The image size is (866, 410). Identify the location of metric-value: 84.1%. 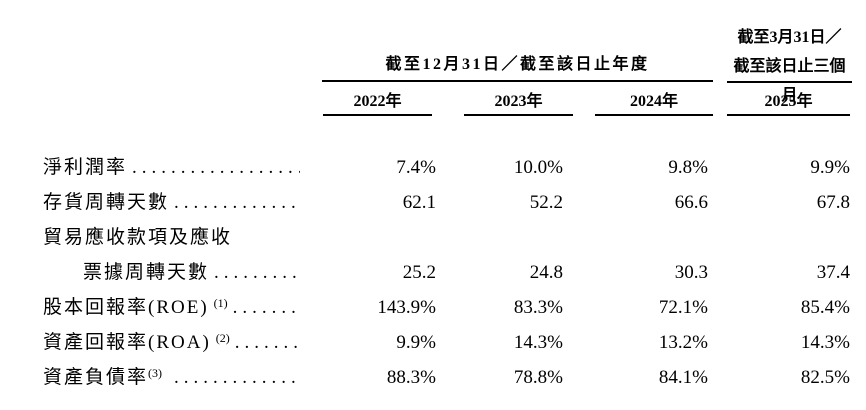
(683, 377).